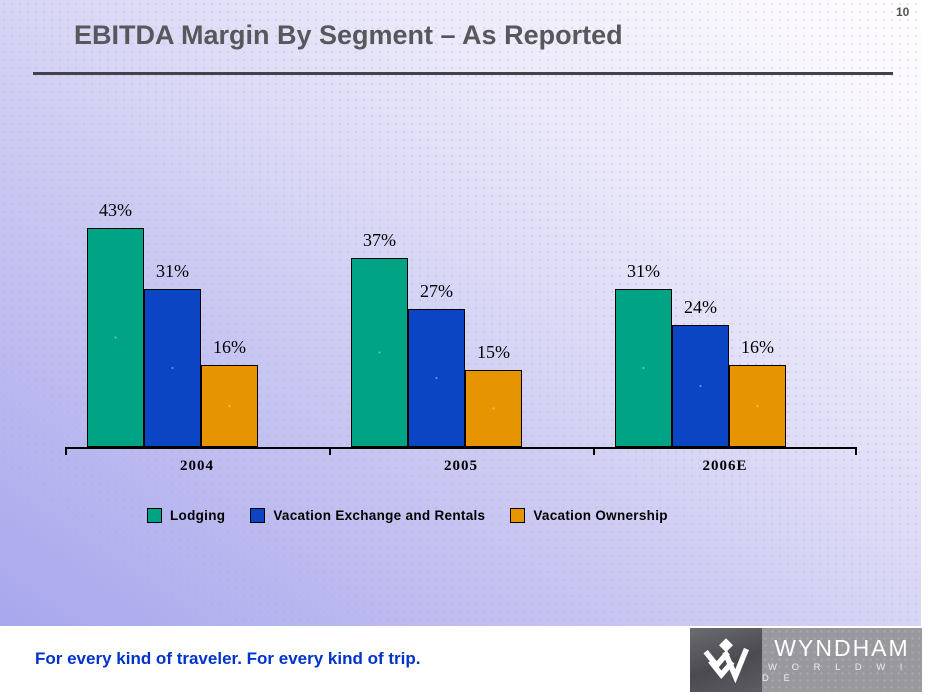 The width and height of the screenshot is (926, 694). Describe the element at coordinates (903, 12) in the screenshot. I see `page-number: 10` at that location.